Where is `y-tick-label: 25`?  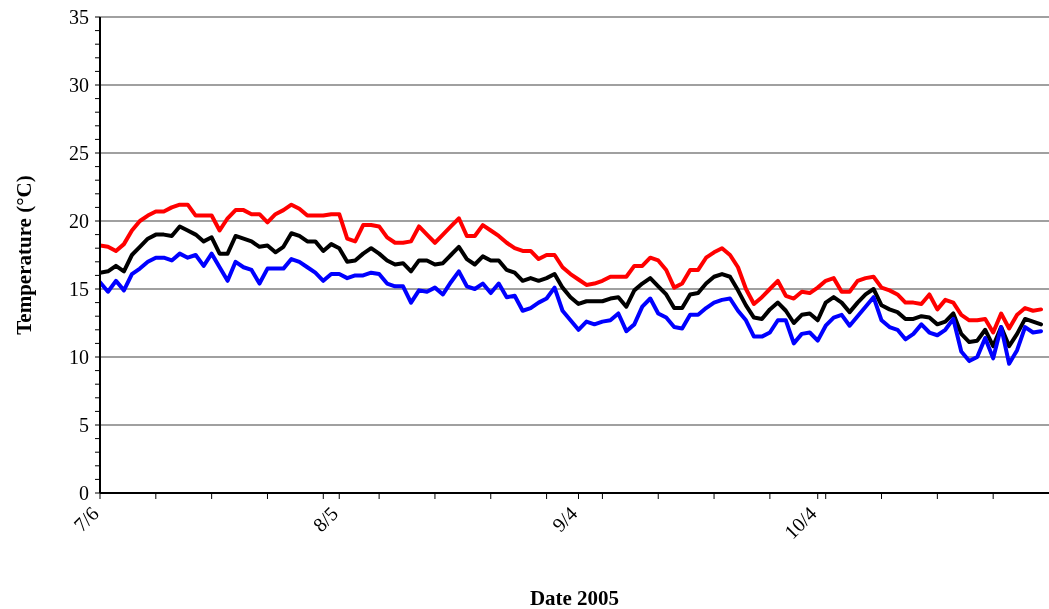
y-tick-label: 25 is located at coordinates (79, 153).